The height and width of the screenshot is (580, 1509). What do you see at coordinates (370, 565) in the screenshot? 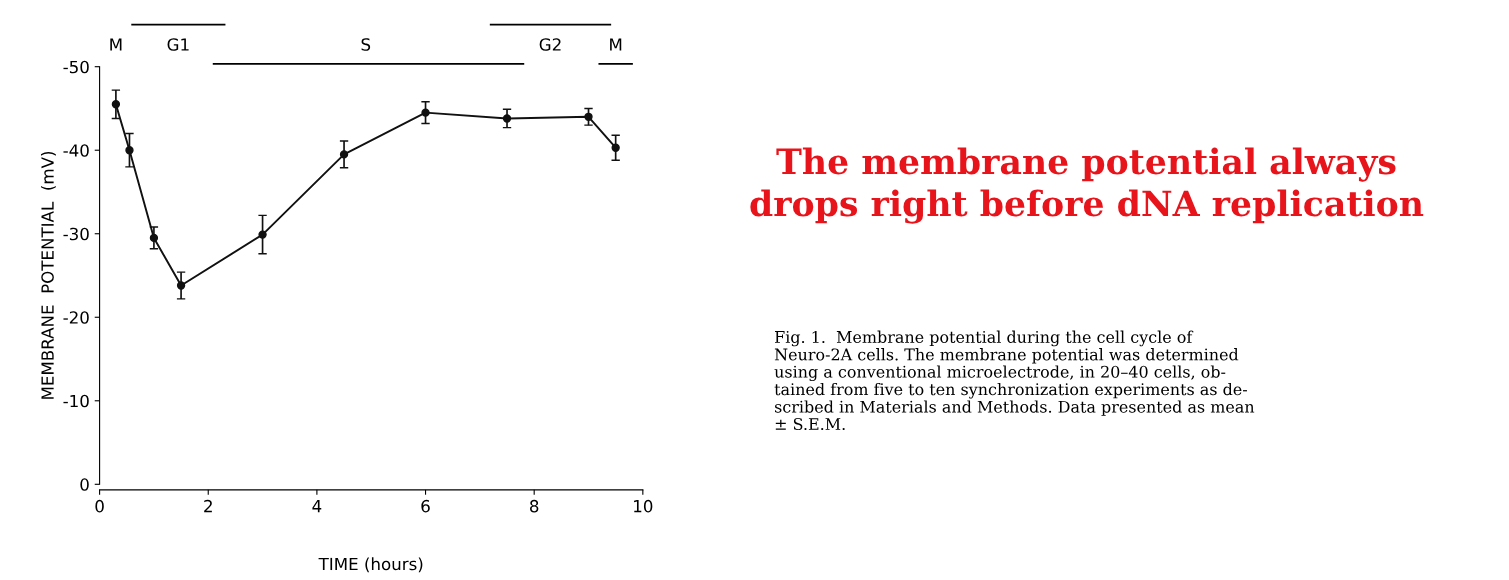
I see `x-axis-title: TIME (hours)` at bounding box center [370, 565].